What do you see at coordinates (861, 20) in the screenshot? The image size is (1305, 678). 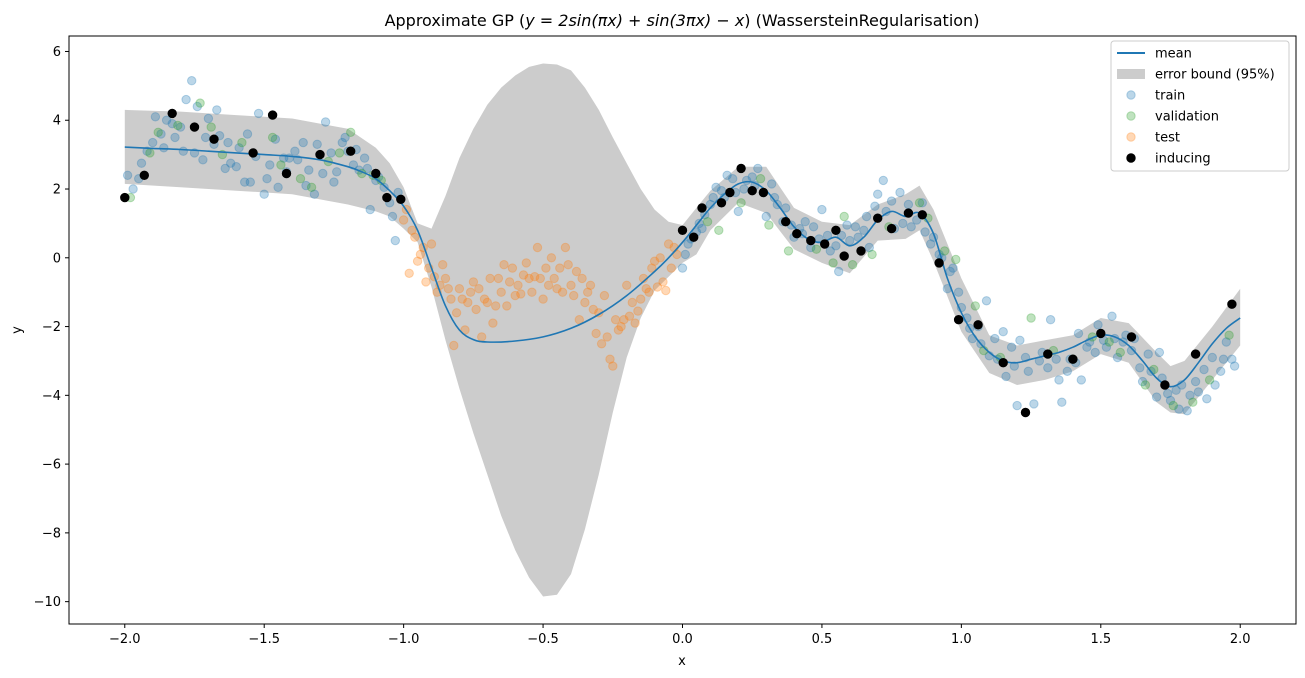 I see `chart-title-suffix: ) (WassersteinRegularisation)` at bounding box center [861, 20].